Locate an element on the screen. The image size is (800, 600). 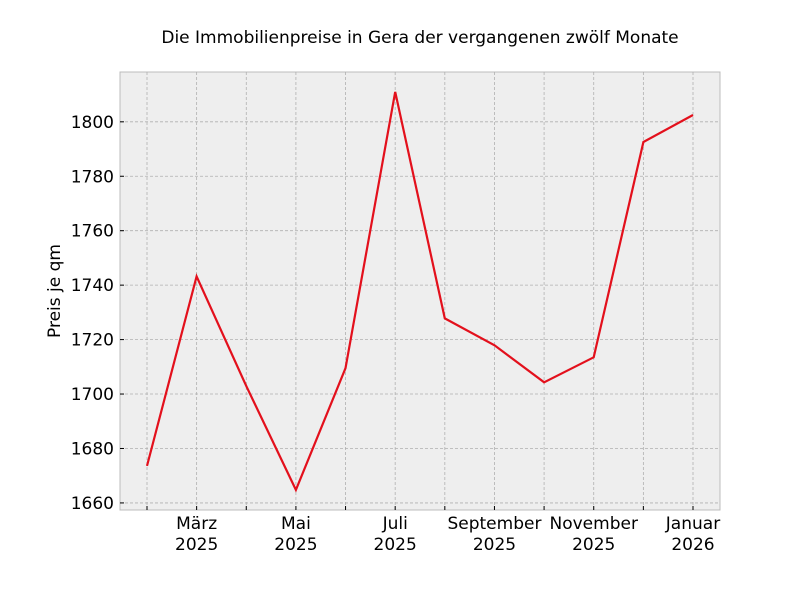
x-tick-label-year: 2026 is located at coordinates (692, 545).